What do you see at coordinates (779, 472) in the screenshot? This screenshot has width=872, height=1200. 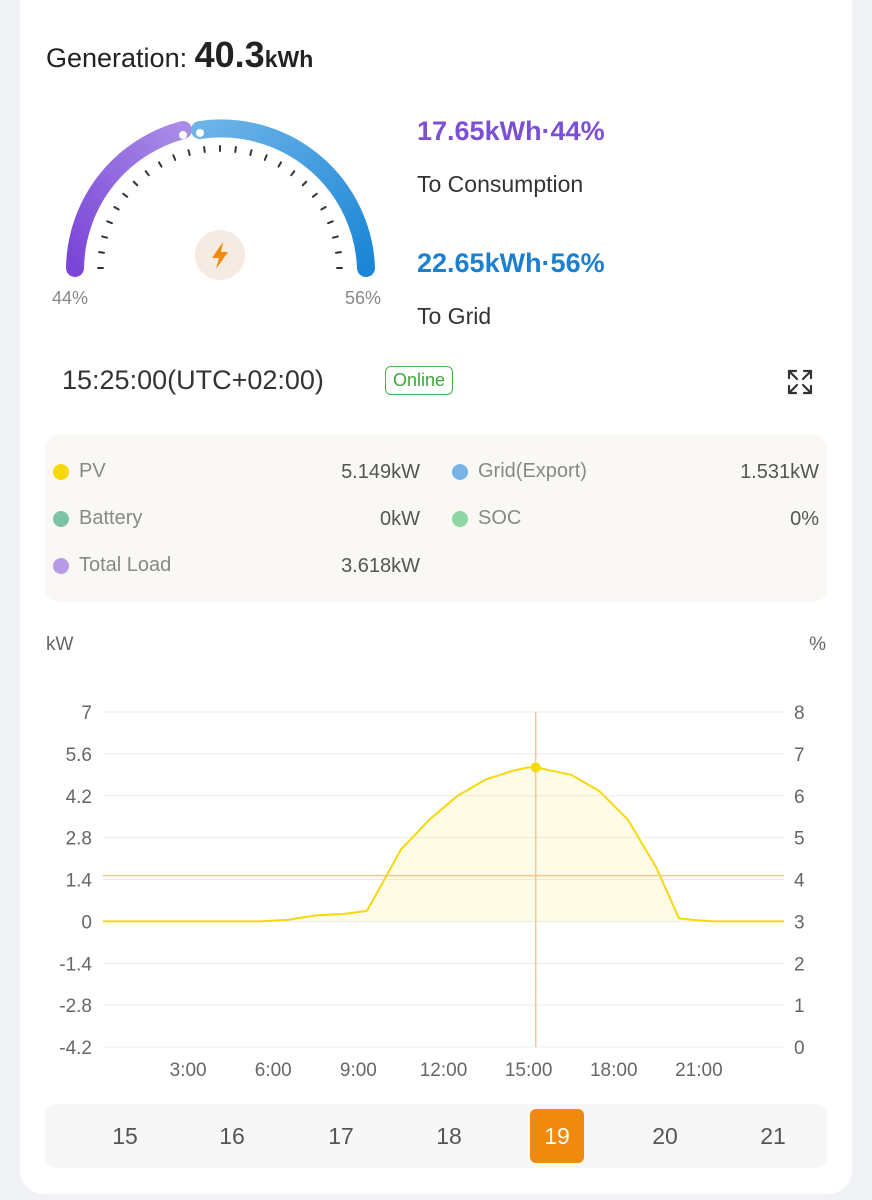 I see `stat-grid-value: 1.531kW` at bounding box center [779, 472].